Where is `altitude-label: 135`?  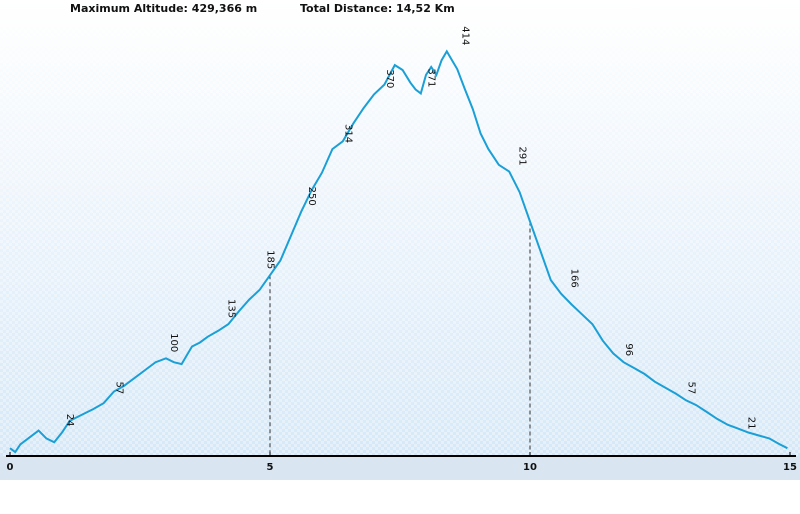 altitude-label: 135 is located at coordinates (230, 308).